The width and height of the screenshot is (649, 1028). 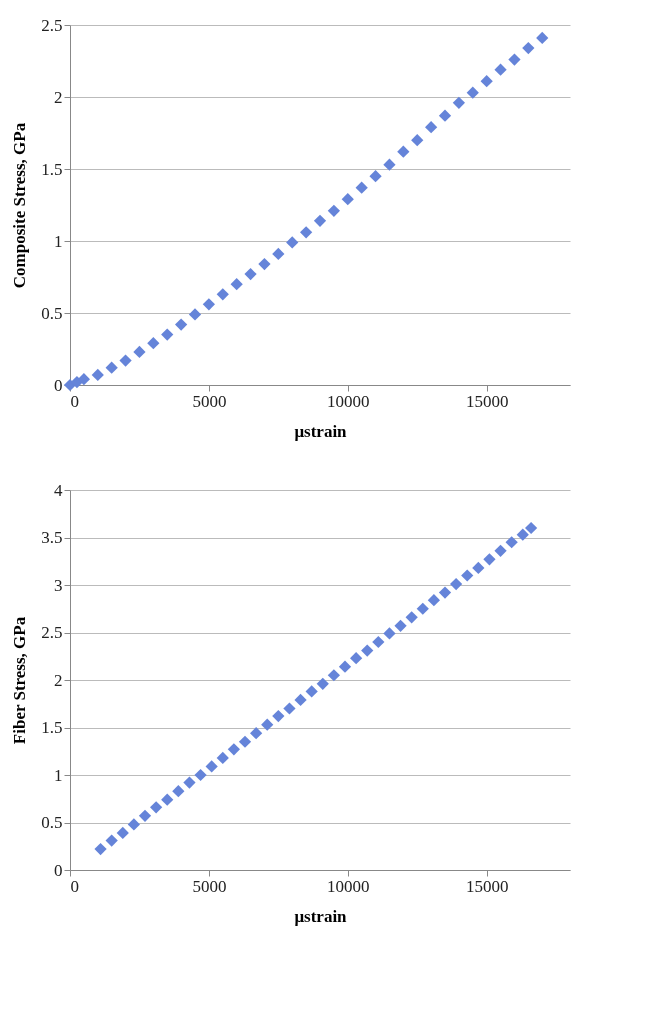 I want to click on y-tick-label: 4, so click(x=58, y=490).